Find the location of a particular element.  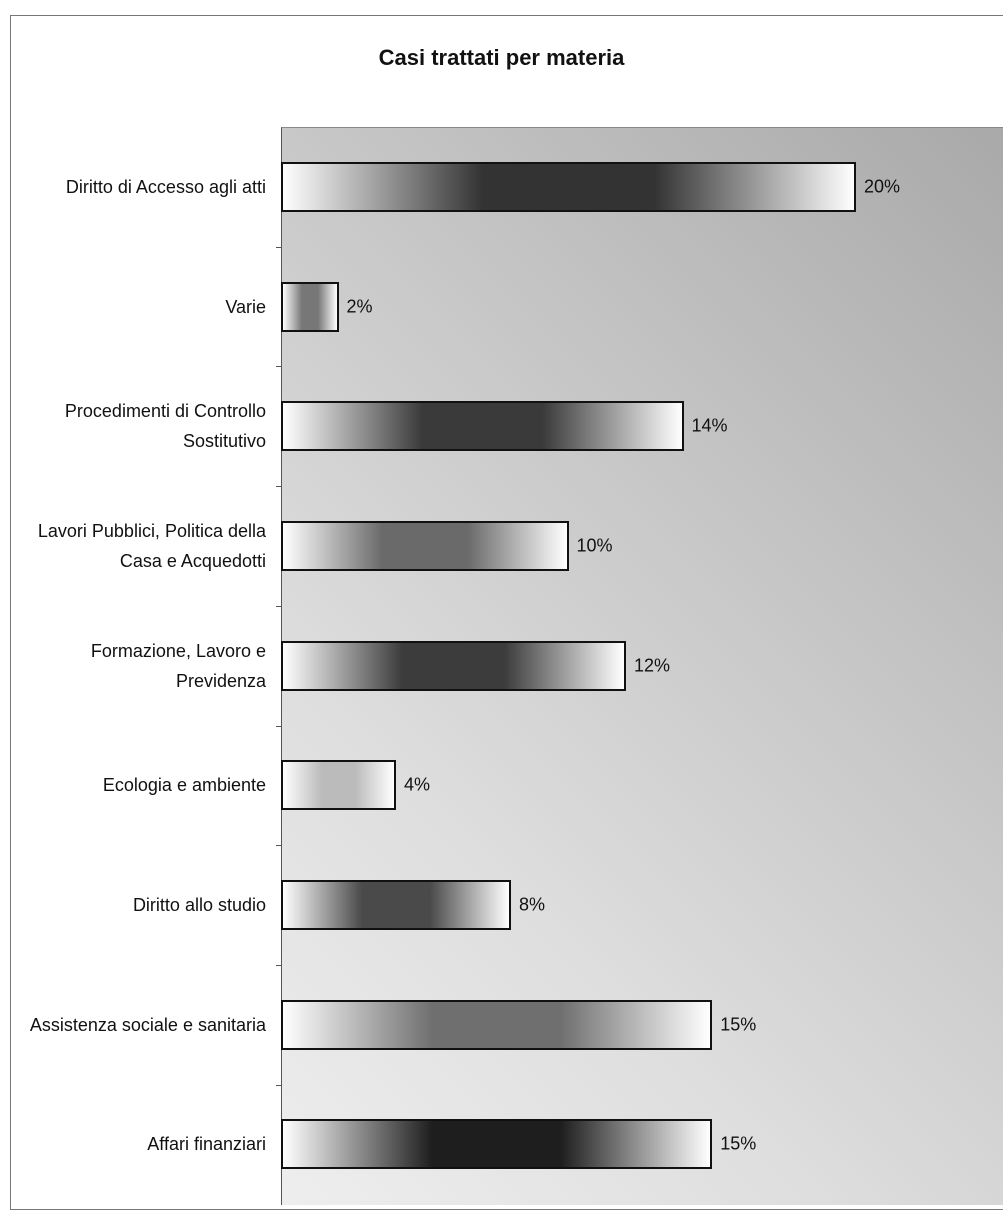

value-label: 14% is located at coordinates (709, 425).